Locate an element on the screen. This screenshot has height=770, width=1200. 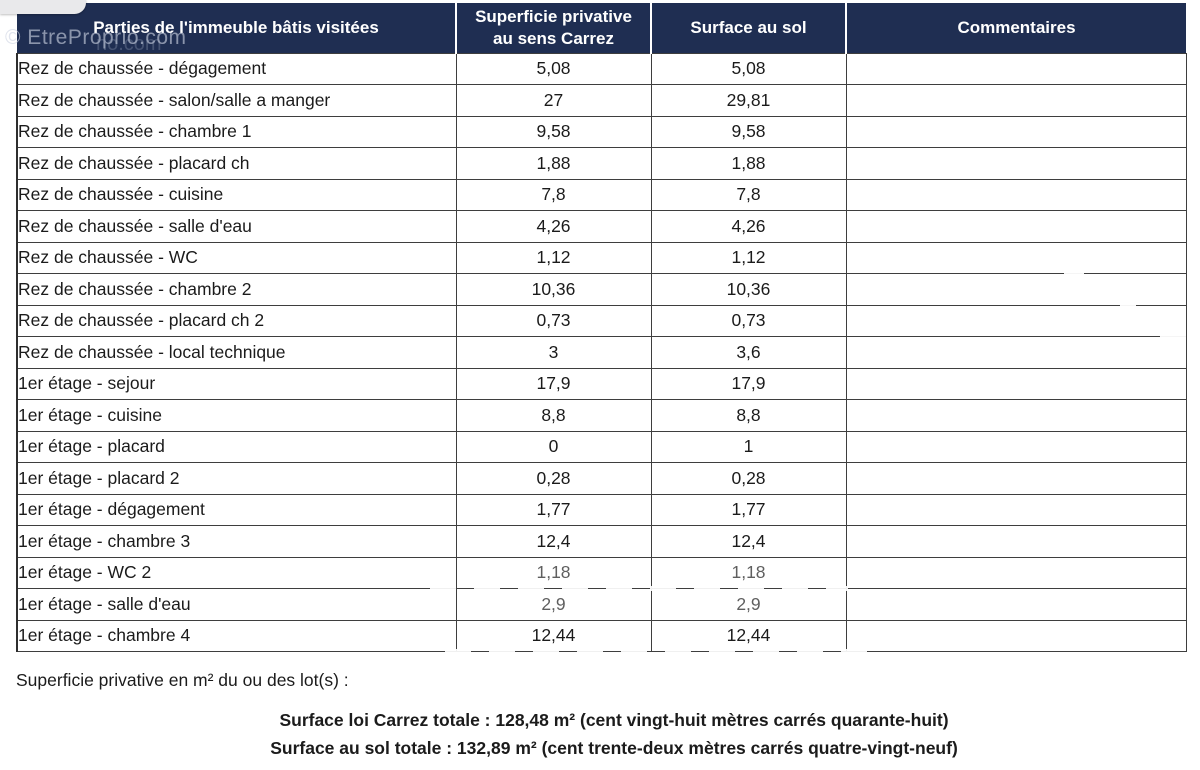
cell-sol-value: 5,08 is located at coordinates (748, 68).